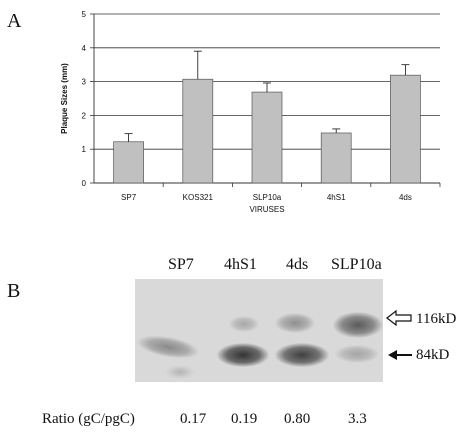 This screenshot has height=437, width=460. What do you see at coordinates (129, 197) in the screenshot?
I see `x-tick-label: SP7` at bounding box center [129, 197].